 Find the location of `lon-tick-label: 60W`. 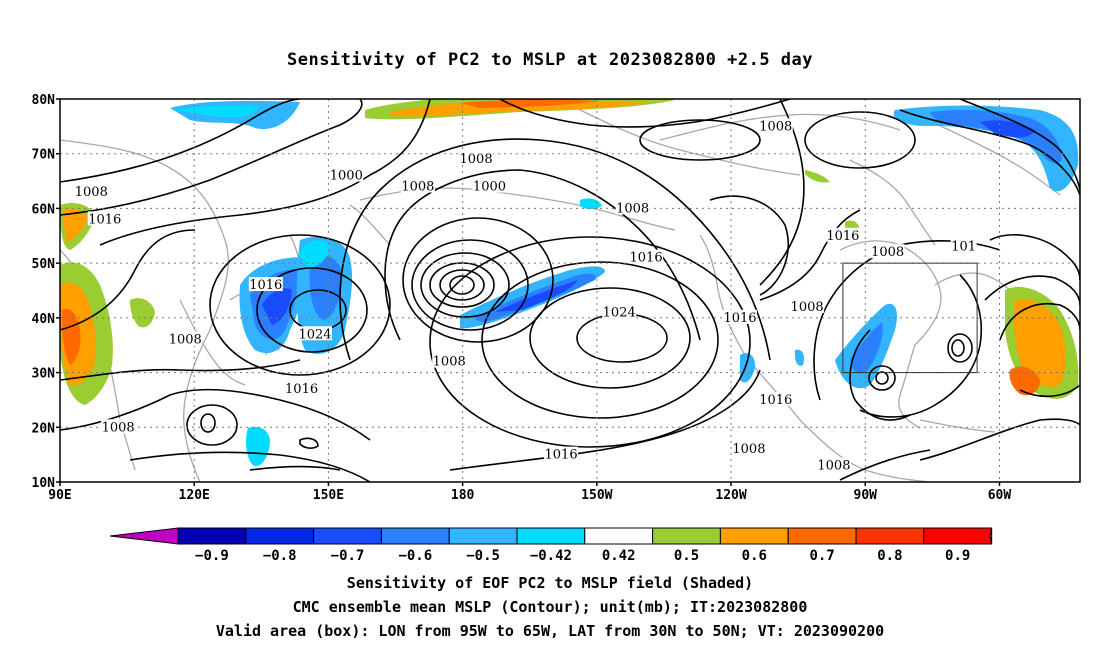

lon-tick-label: 60W is located at coordinates (1000, 495).